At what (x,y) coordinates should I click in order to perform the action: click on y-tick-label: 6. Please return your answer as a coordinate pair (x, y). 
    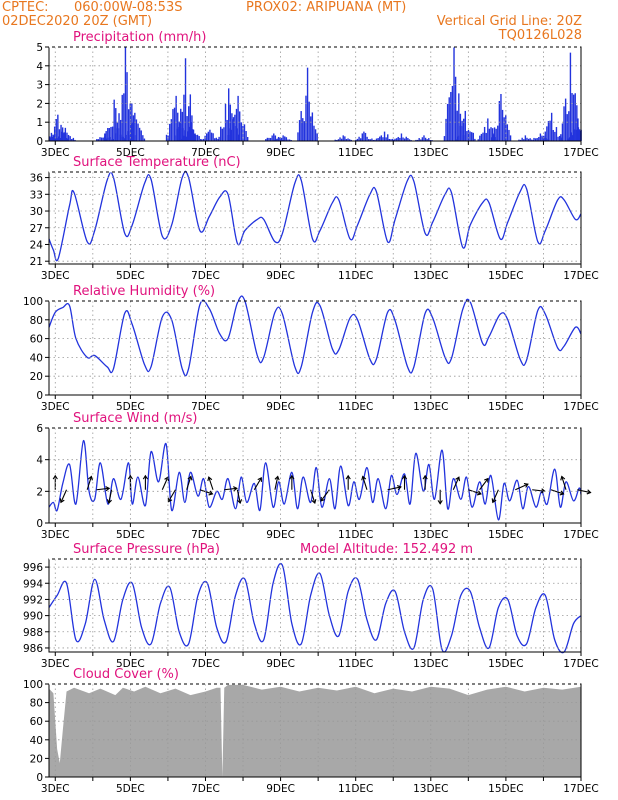
    Looking at the image, I should click on (39, 429).